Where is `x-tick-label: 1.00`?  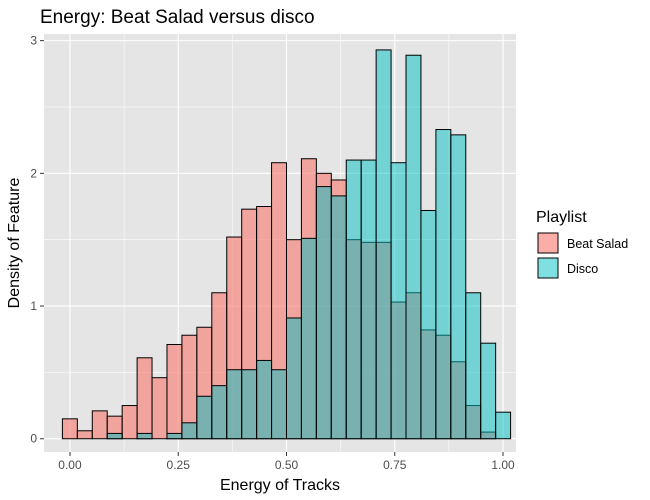
x-tick-label: 1.00 is located at coordinates (503, 465).